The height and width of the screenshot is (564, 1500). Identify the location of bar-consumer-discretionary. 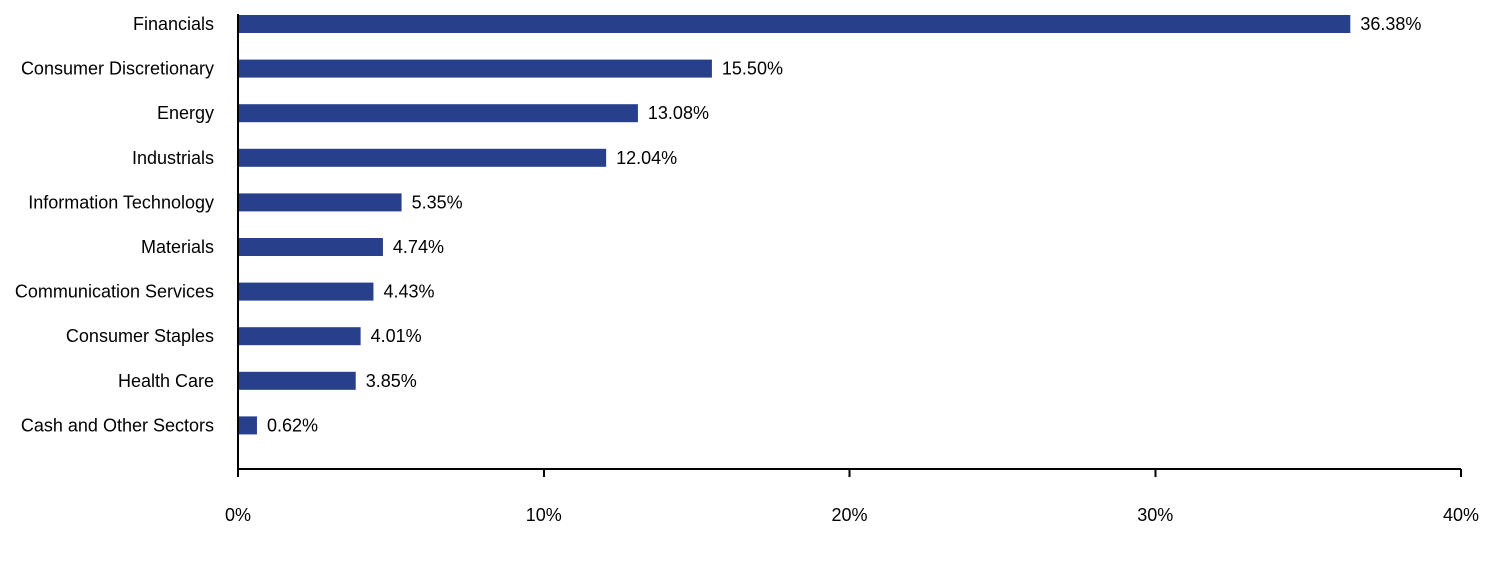
(475, 68).